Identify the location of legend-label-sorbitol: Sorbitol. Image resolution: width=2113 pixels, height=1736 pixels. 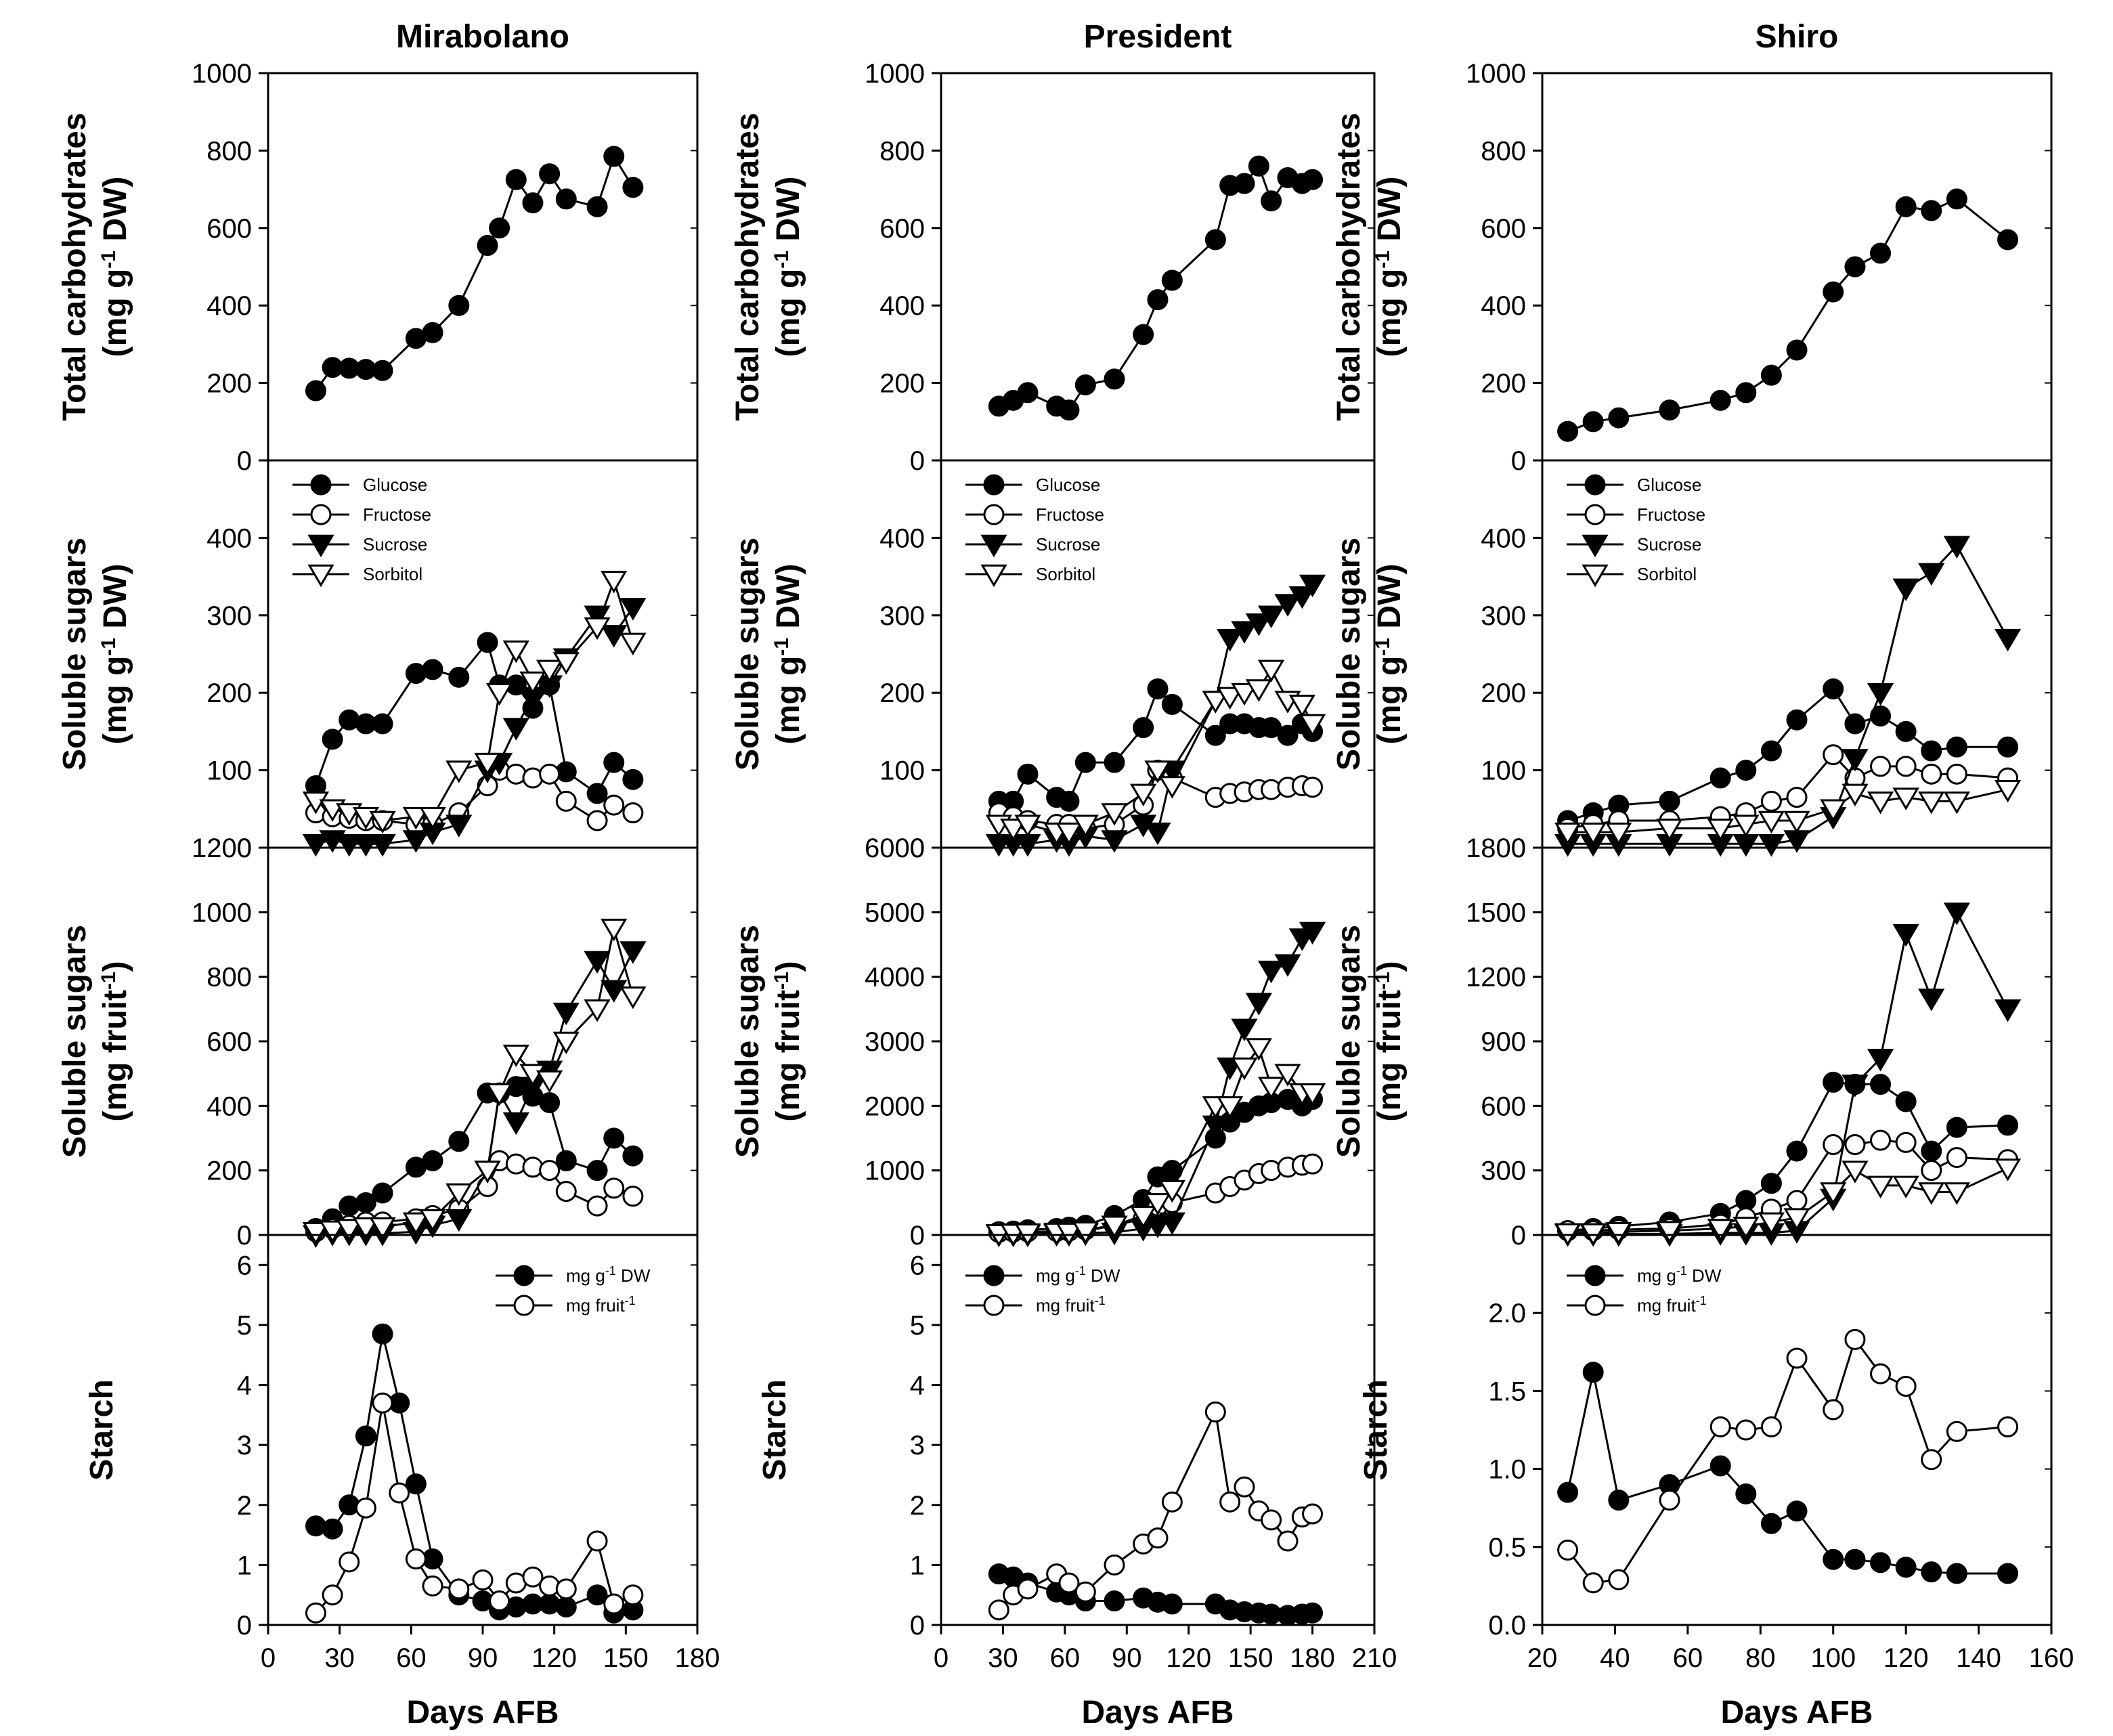
(1667, 574).